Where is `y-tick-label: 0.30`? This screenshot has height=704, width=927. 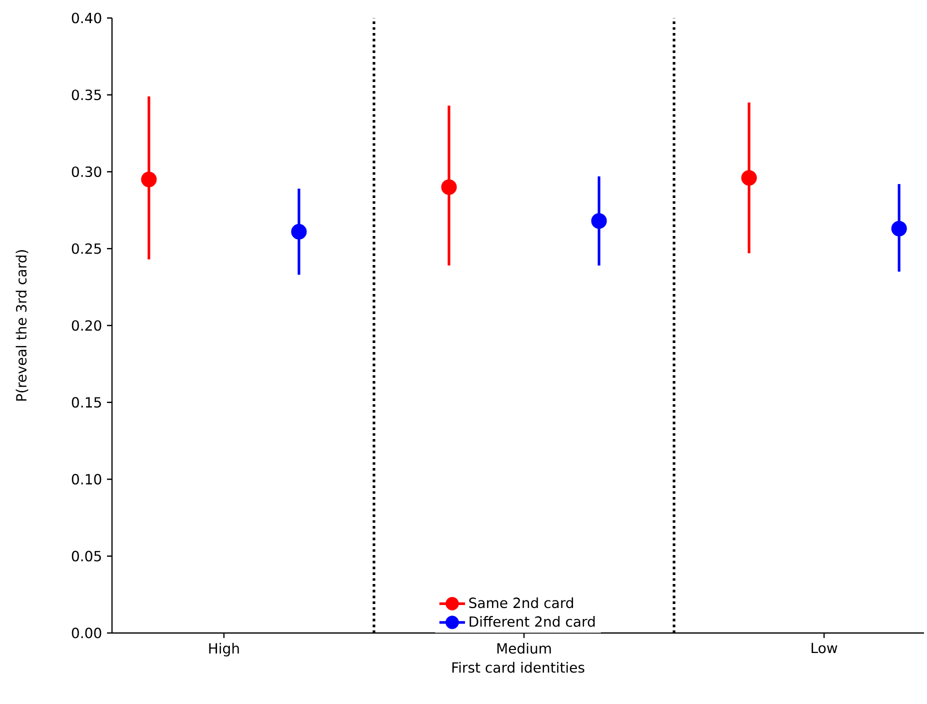 y-tick-label: 0.30 is located at coordinates (87, 172).